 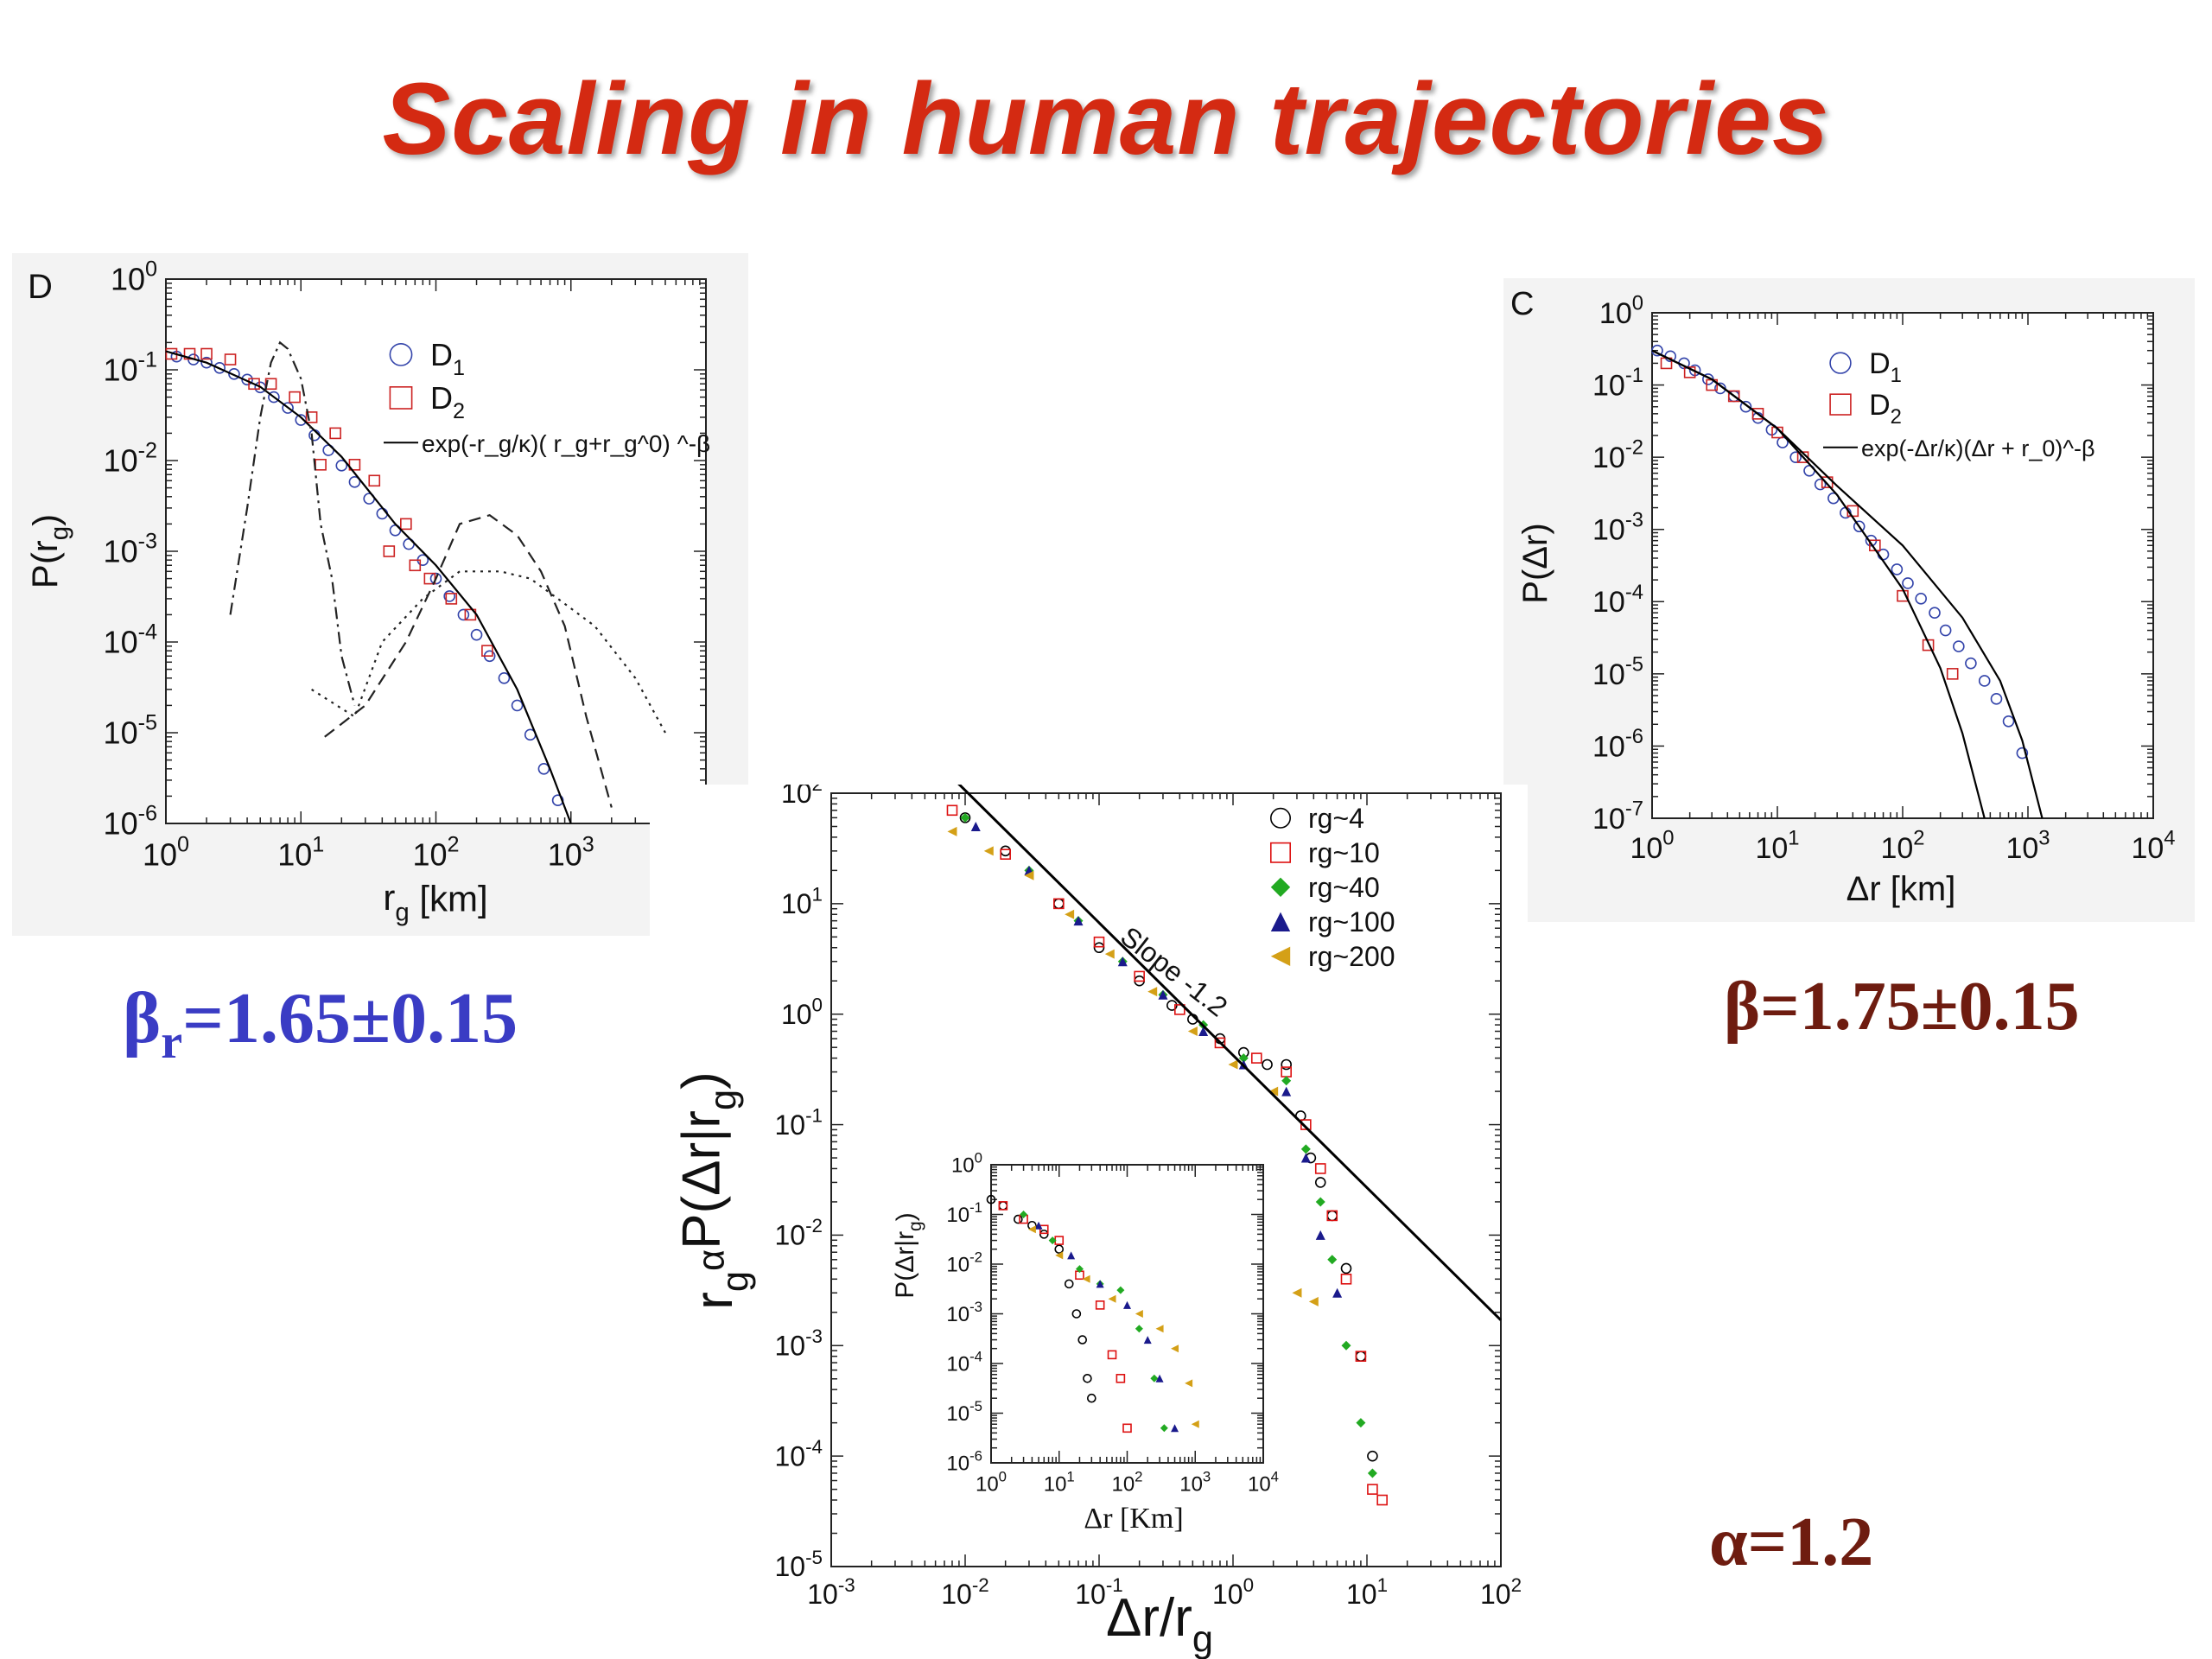 What do you see at coordinates (300, 852) in the screenshot?
I see `d-x-tick-label: 10¹` at bounding box center [300, 852].